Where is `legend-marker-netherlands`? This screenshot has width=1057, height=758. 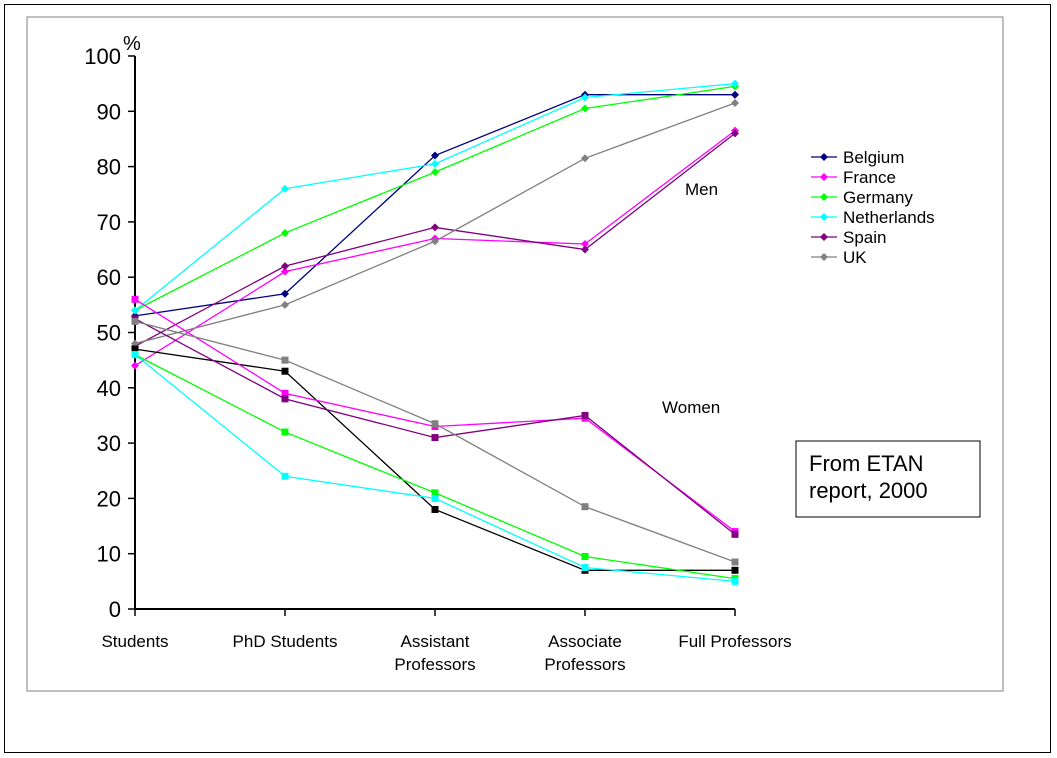 legend-marker-netherlands is located at coordinates (824, 217).